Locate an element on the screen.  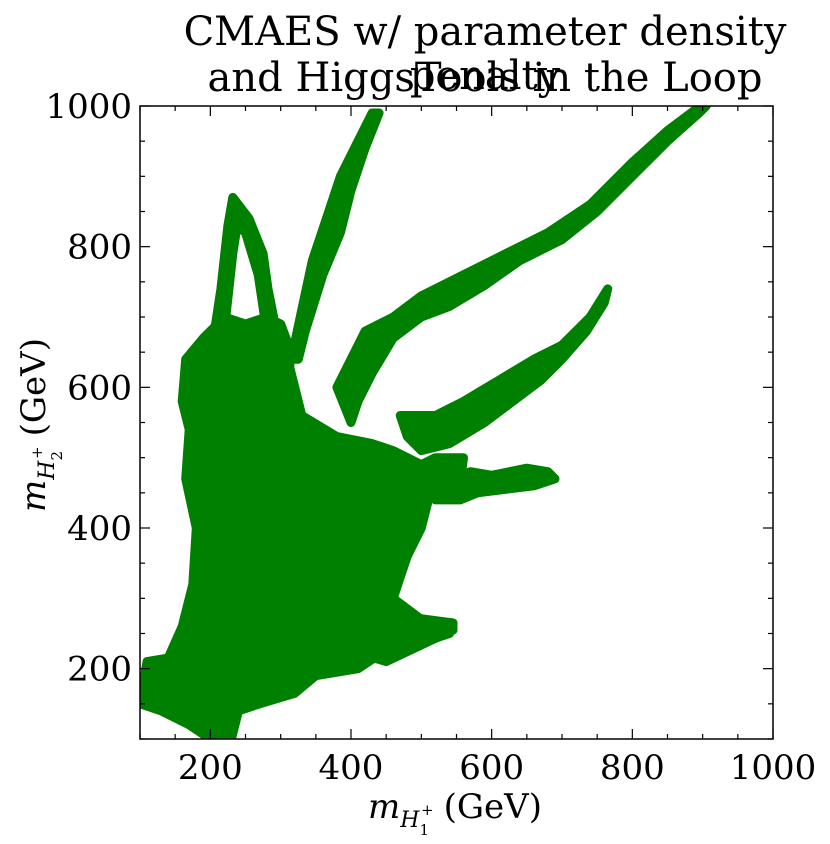
chart-title-line1: CMAES w/ parameter density penalty is located at coordinates (485, 54).